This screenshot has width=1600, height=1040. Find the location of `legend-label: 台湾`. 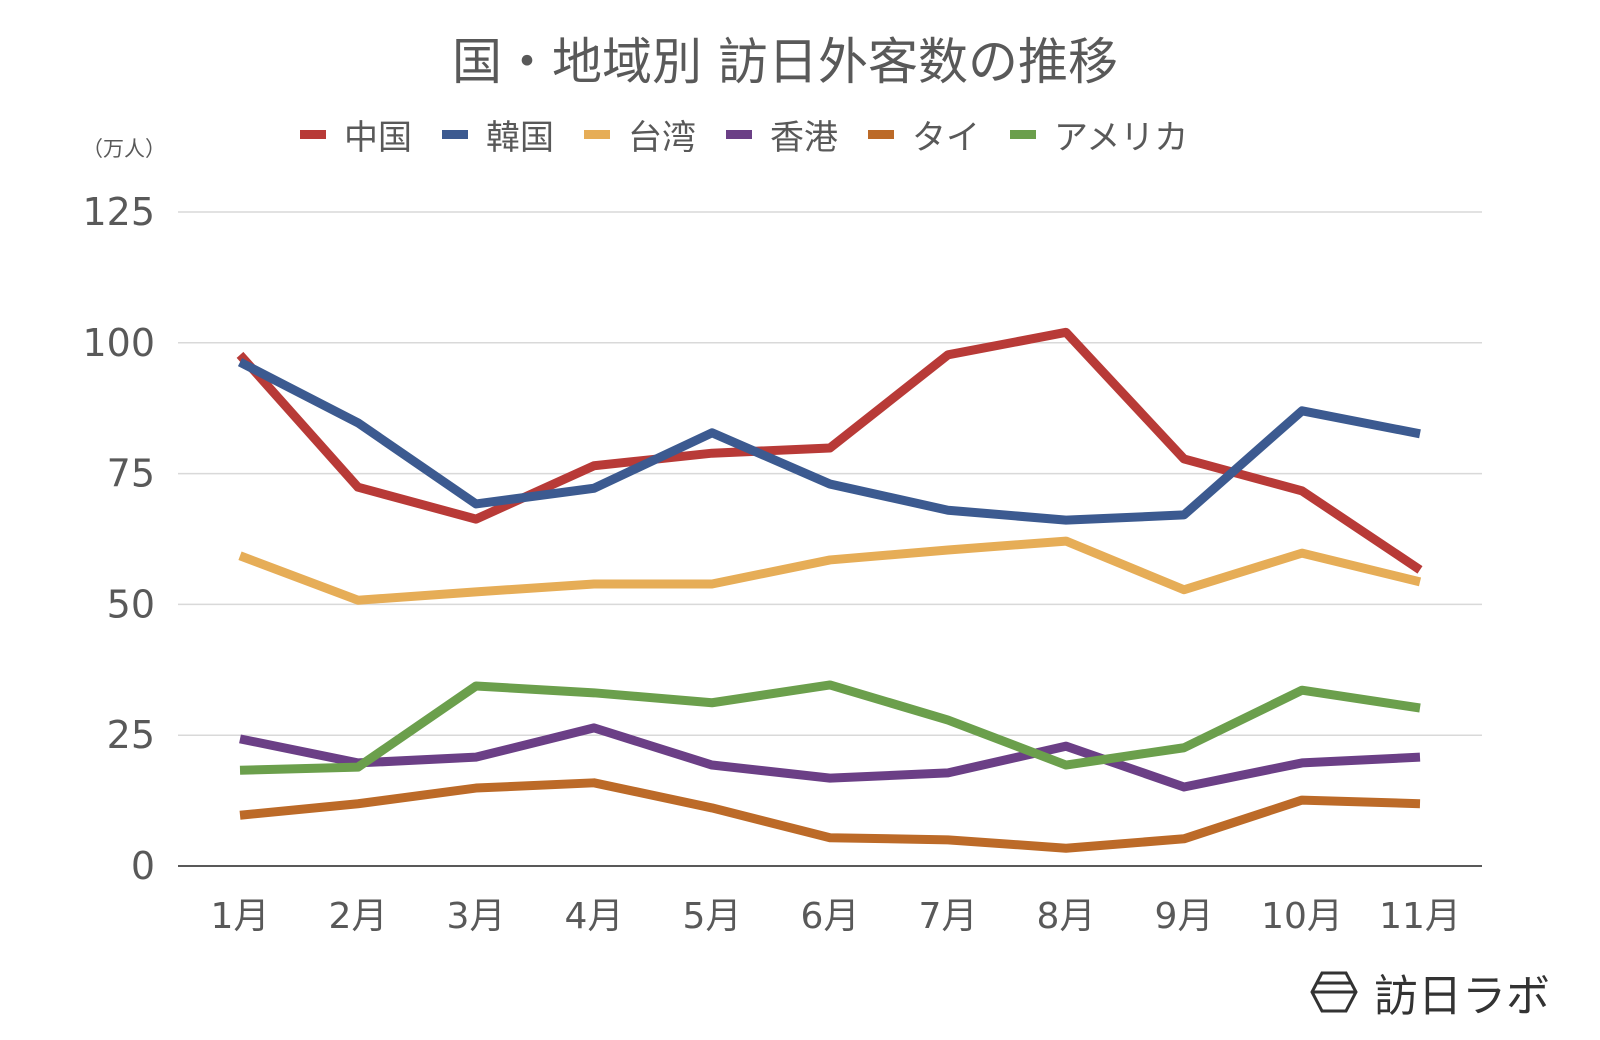

legend-label: 台湾 is located at coordinates (662, 138).